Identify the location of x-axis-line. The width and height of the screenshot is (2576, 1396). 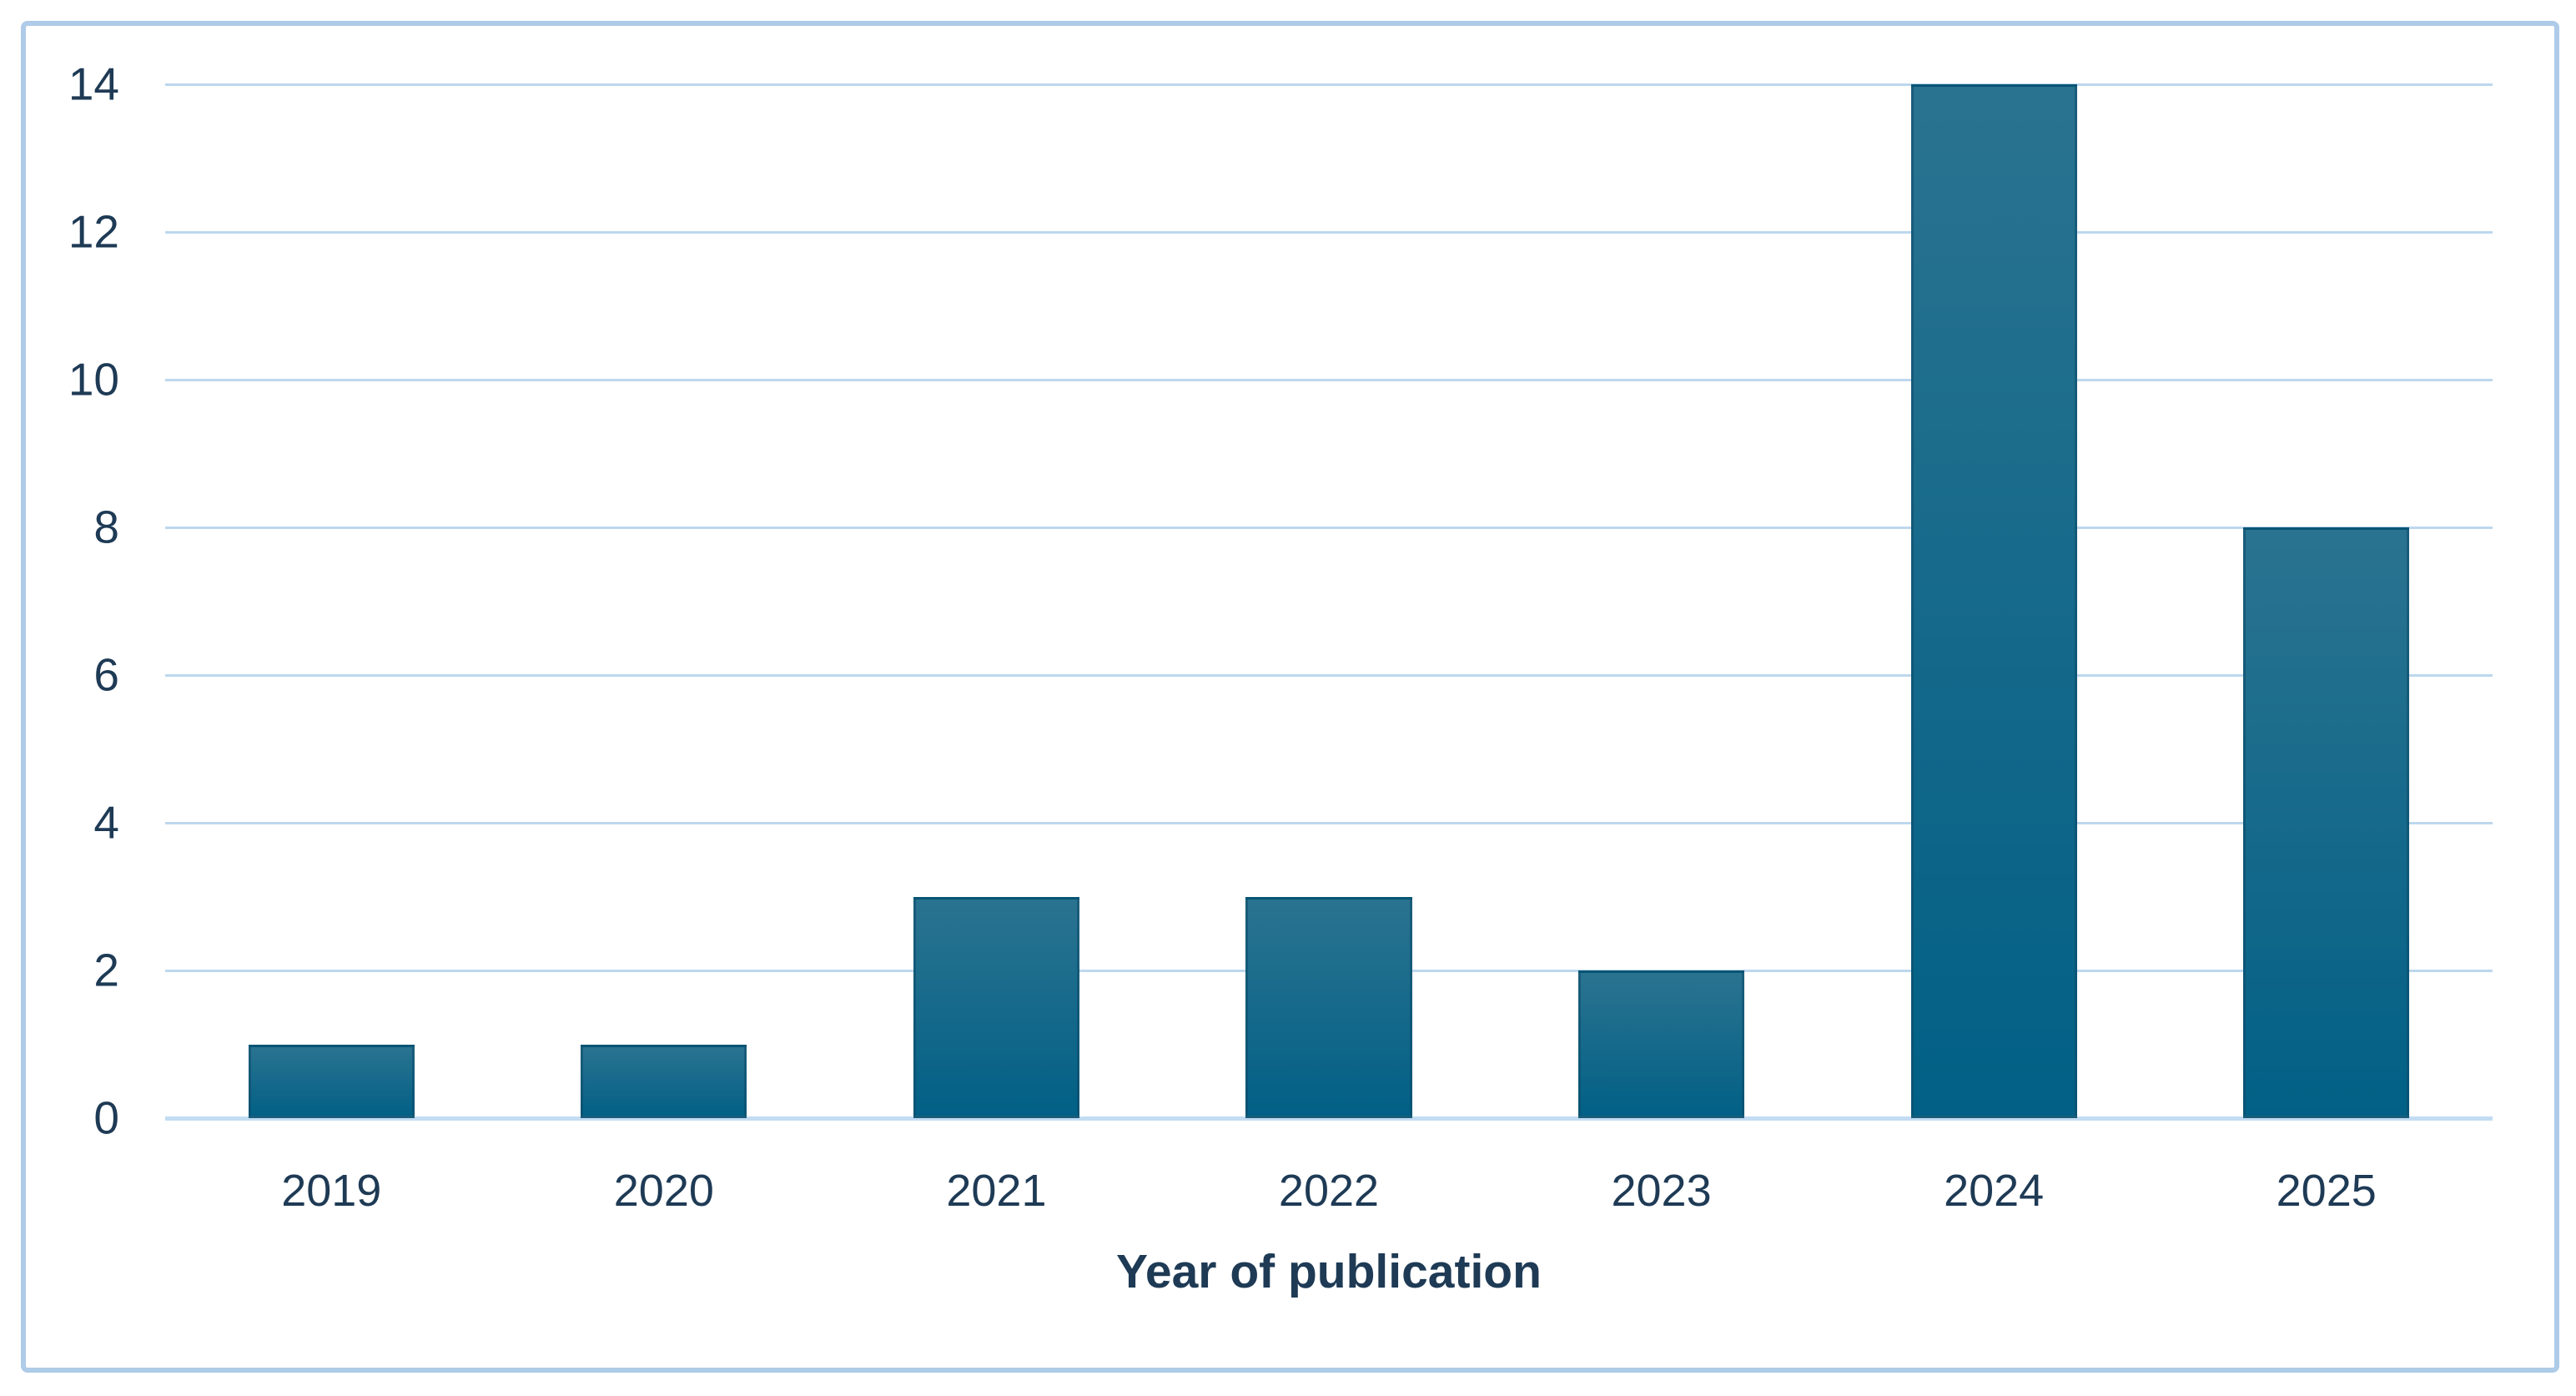
(1329, 1118).